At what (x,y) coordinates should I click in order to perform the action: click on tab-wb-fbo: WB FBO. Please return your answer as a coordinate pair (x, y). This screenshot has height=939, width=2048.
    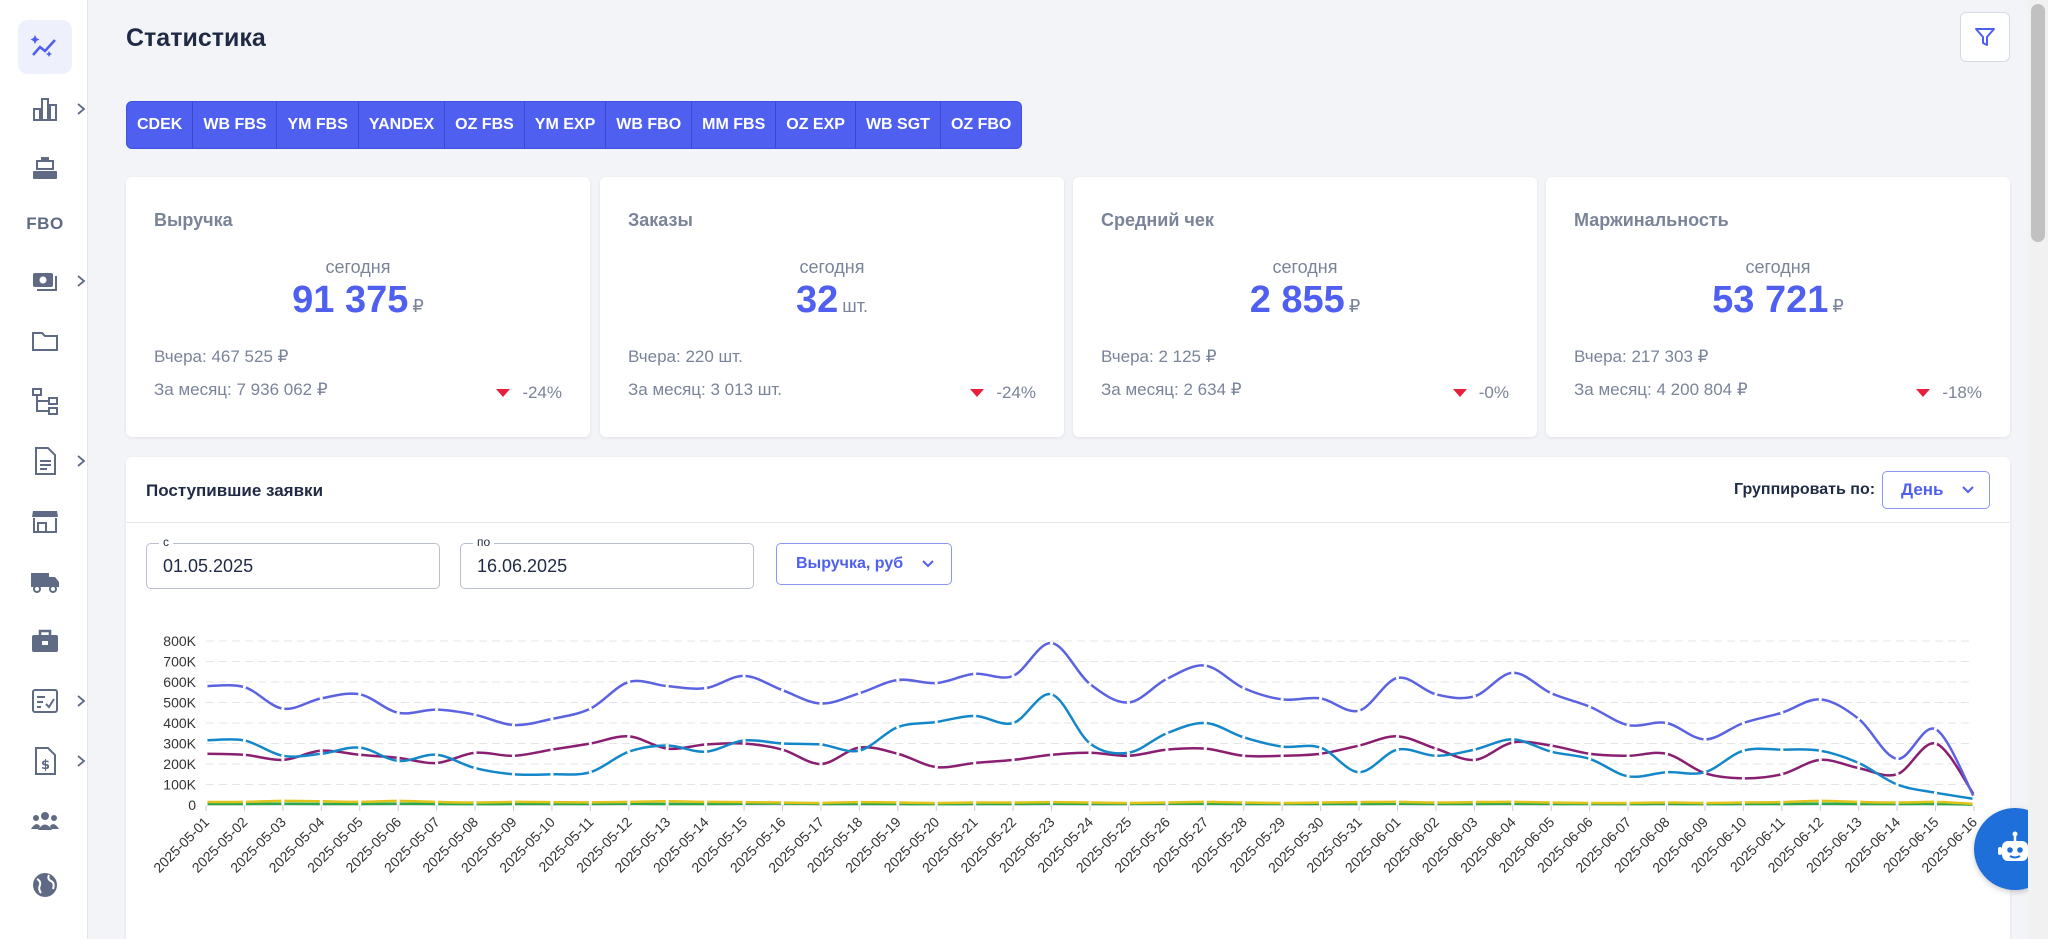
    Looking at the image, I should click on (649, 125).